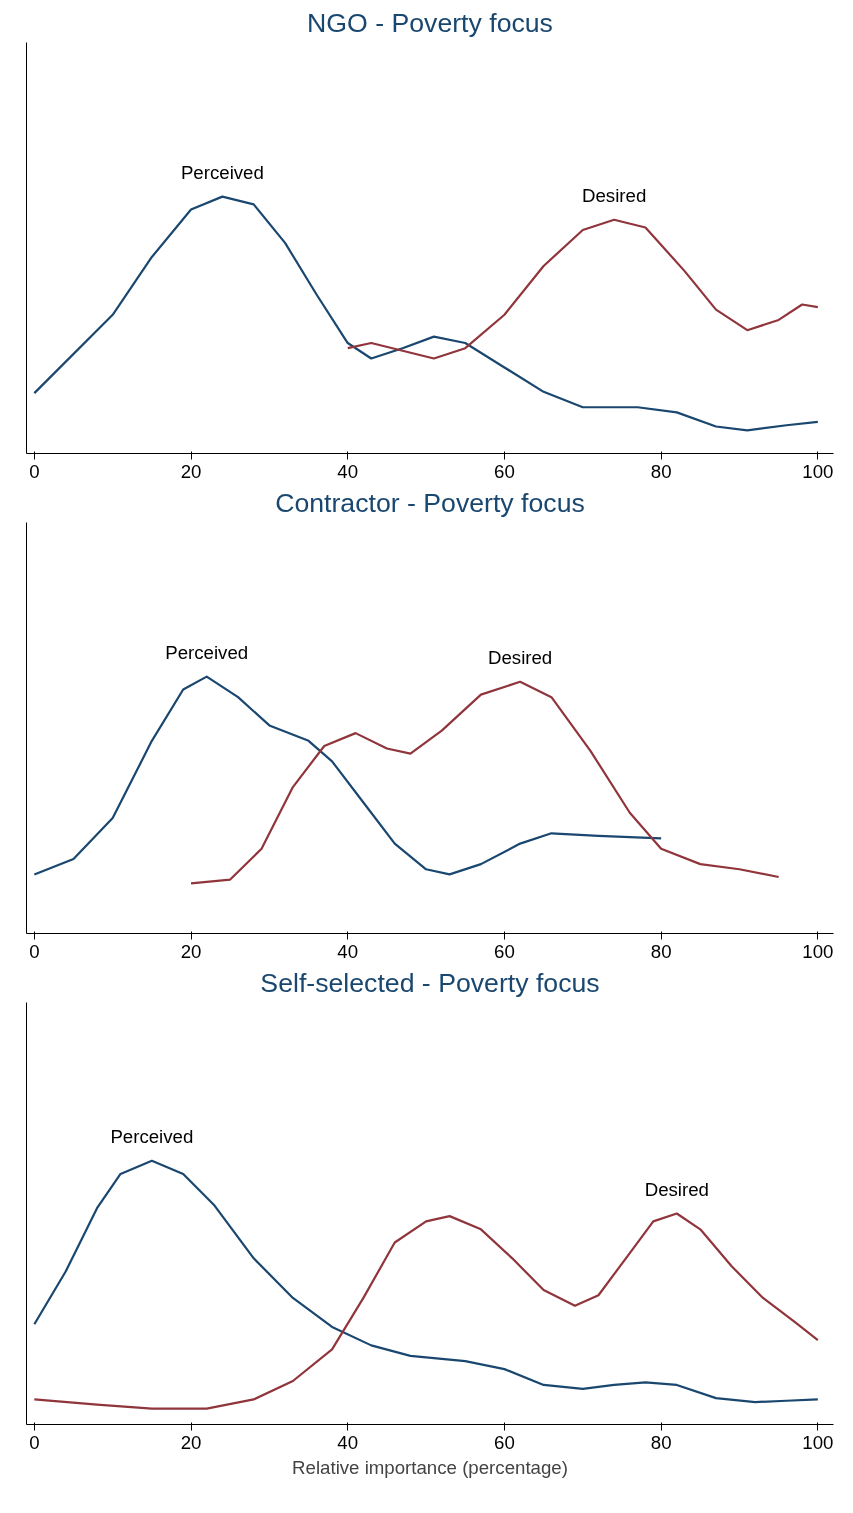 This screenshot has width=853, height=1513. What do you see at coordinates (430, 1467) in the screenshot?
I see `x-axis-title: Relative importance (percentage)` at bounding box center [430, 1467].